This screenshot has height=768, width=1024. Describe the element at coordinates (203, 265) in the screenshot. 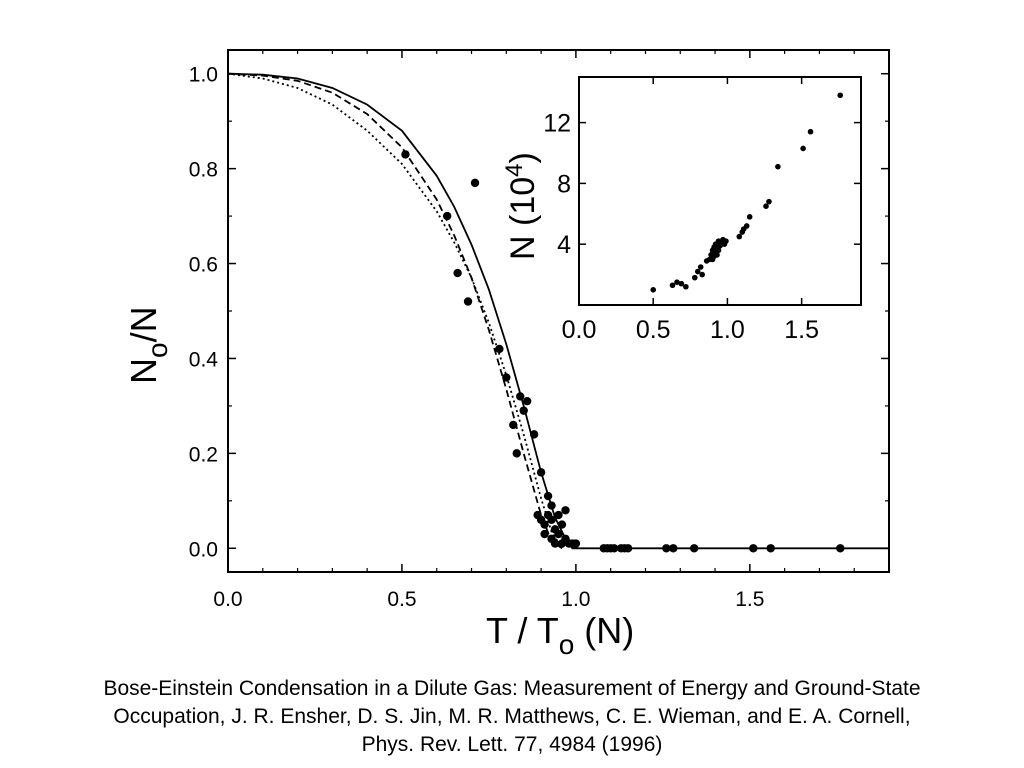

I see `main-y-tick-label: 0.6` at that location.